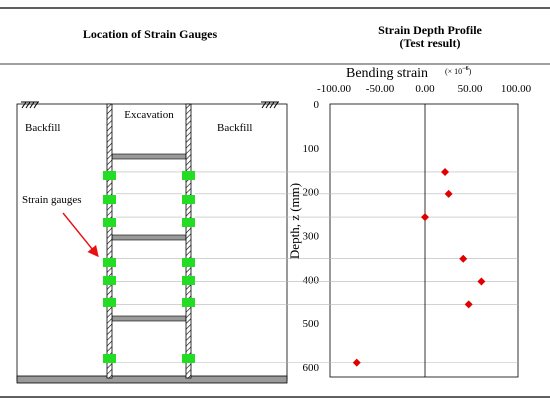  I want to click on y-axis-label: Depth, z (mm), so click(294, 221).